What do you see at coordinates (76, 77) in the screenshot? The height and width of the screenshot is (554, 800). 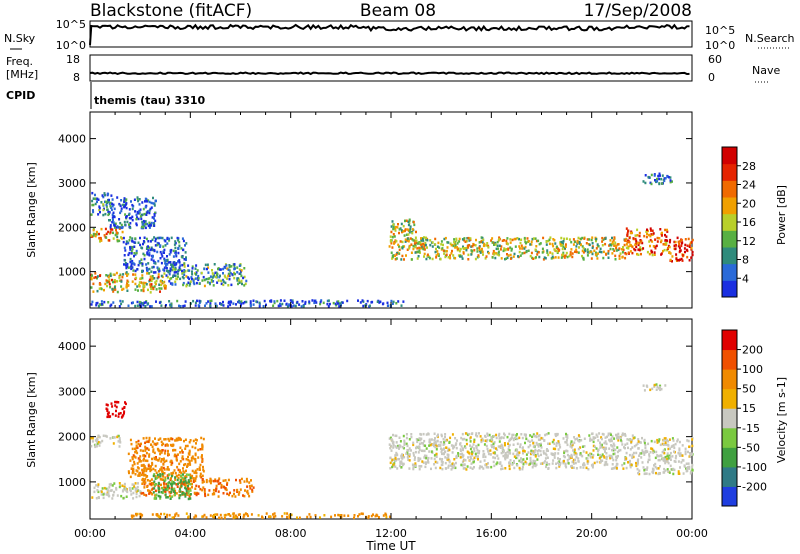 I see `freq-tick-bottom: 8` at bounding box center [76, 77].